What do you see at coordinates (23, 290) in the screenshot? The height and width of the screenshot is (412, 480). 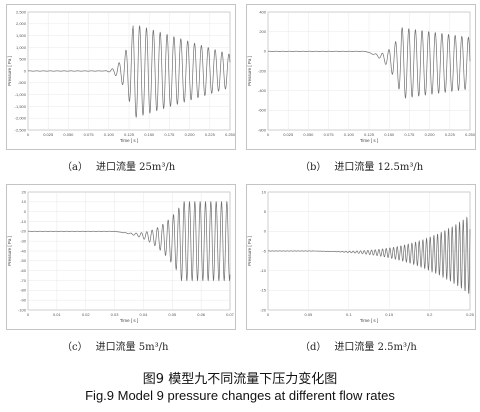 I see `chart-c-ytick: -80` at bounding box center [23, 290].